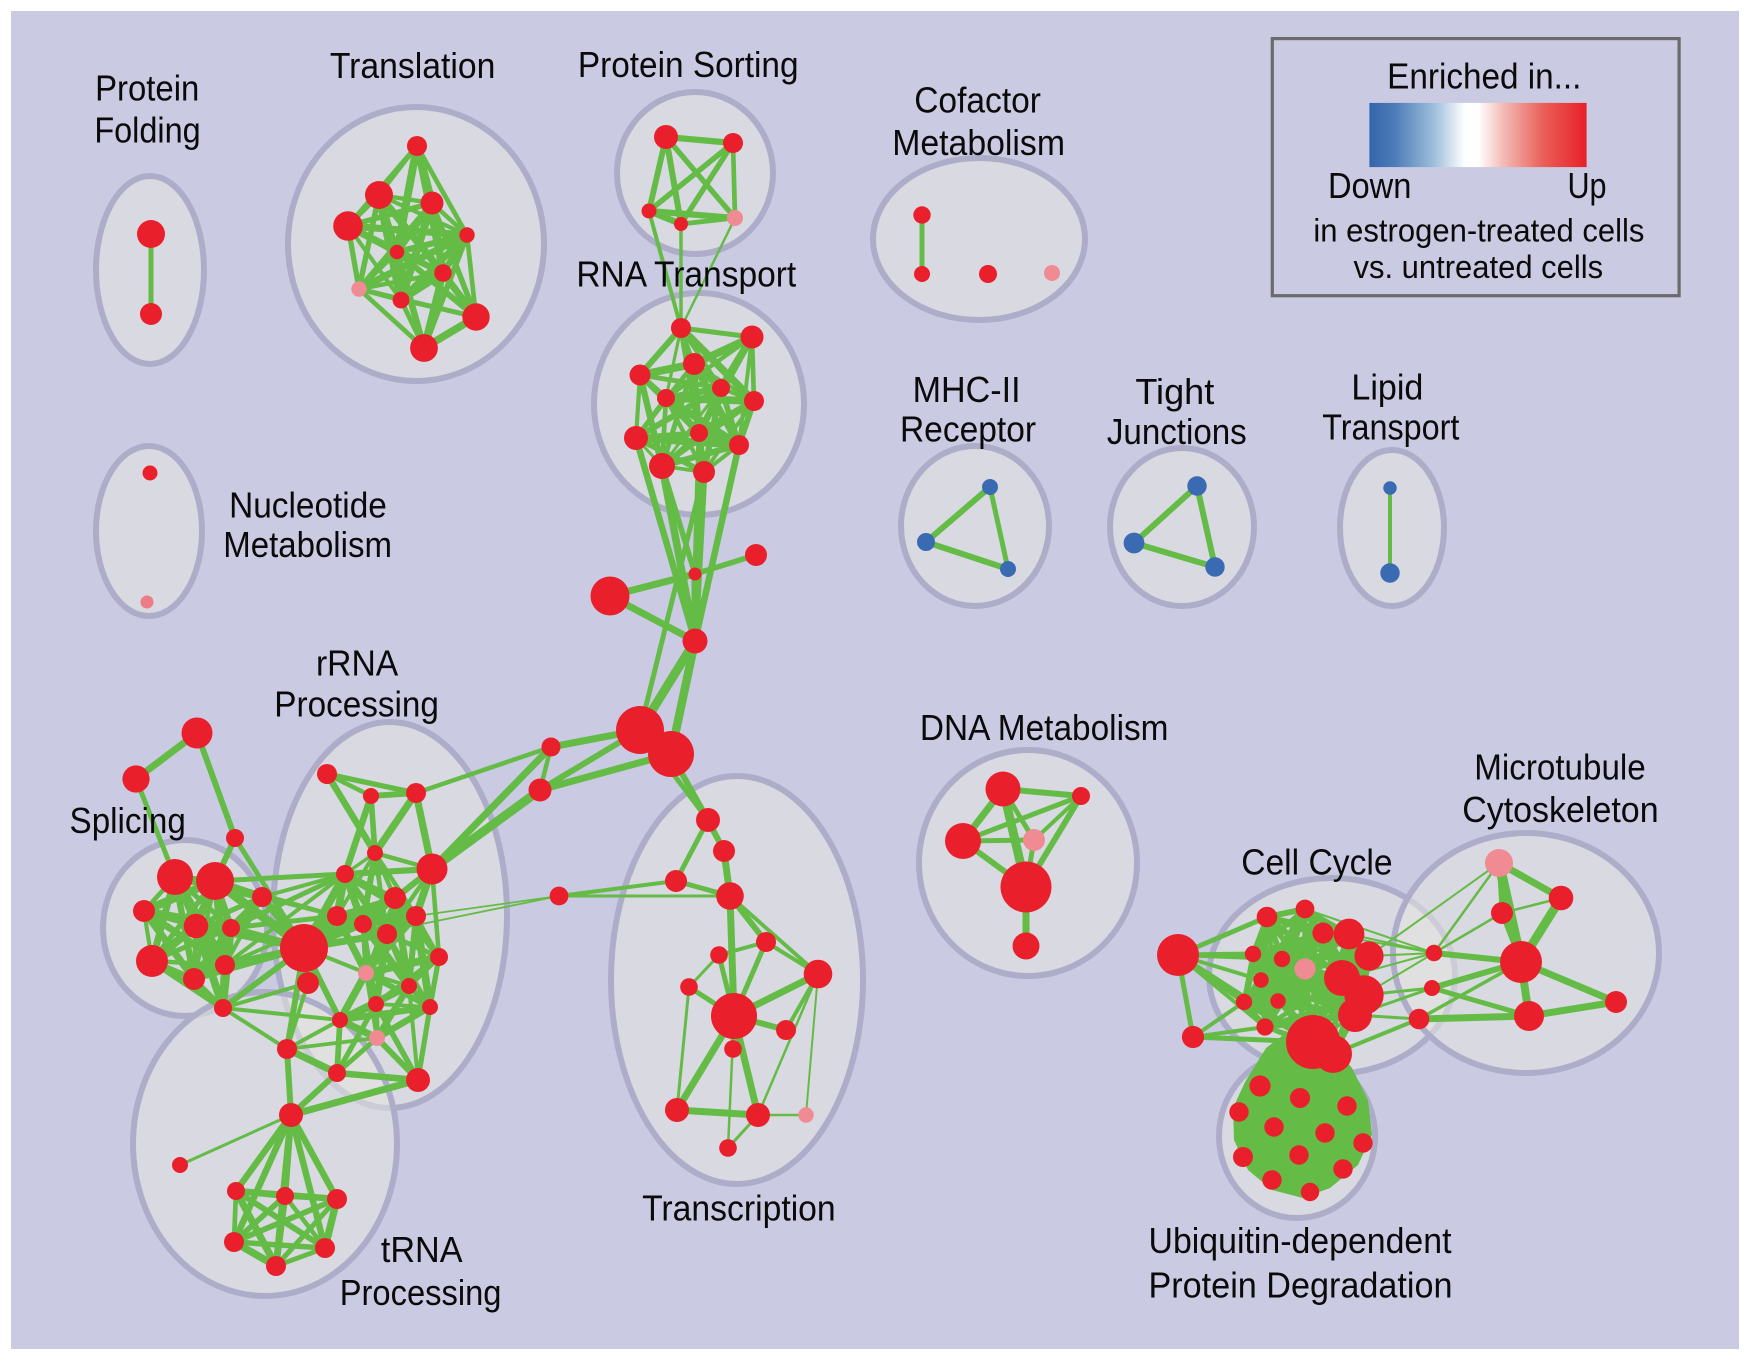 The height and width of the screenshot is (1365, 1750). Describe the element at coordinates (1586, 185) in the screenshot. I see `svg-text: Up` at that location.